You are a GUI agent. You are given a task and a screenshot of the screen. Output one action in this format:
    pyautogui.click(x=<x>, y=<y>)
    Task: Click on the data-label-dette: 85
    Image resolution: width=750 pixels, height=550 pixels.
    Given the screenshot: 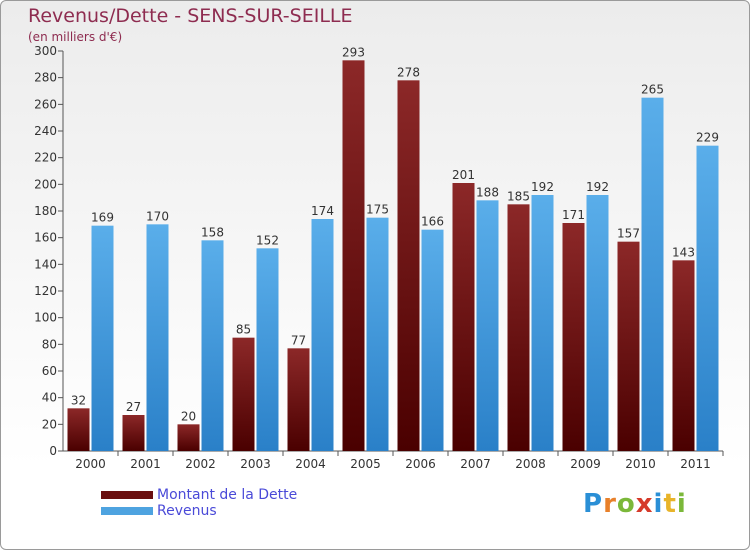 What is the action you would take?
    pyautogui.click(x=243, y=330)
    